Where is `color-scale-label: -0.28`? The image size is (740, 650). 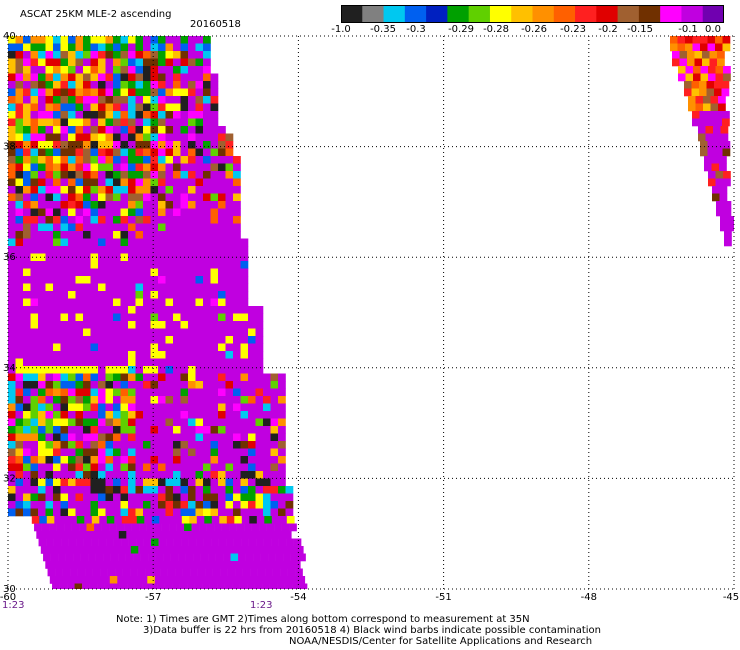
color-scale-label: -0.28 is located at coordinates (496, 29).